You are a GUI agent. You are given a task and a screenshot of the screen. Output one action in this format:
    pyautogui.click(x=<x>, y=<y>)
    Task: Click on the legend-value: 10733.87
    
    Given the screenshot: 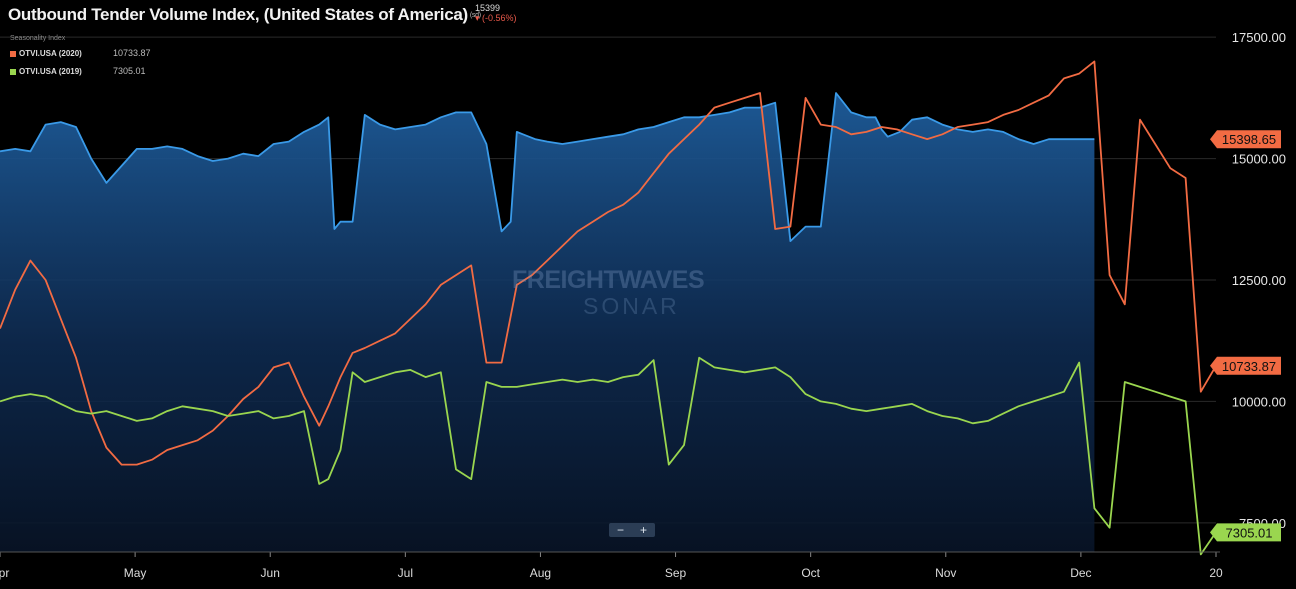 What is the action you would take?
    pyautogui.click(x=132, y=53)
    